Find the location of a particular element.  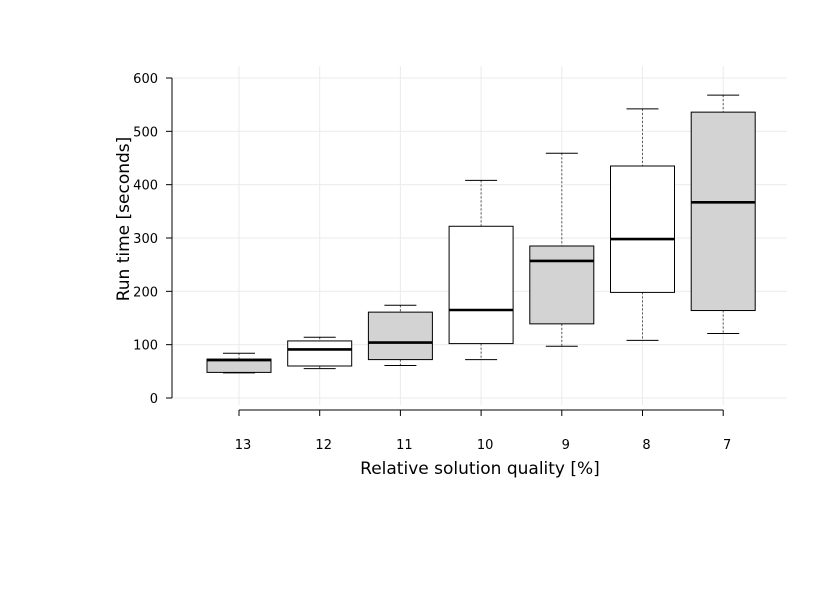

y-tick-label: 100 is located at coordinates (145, 346).